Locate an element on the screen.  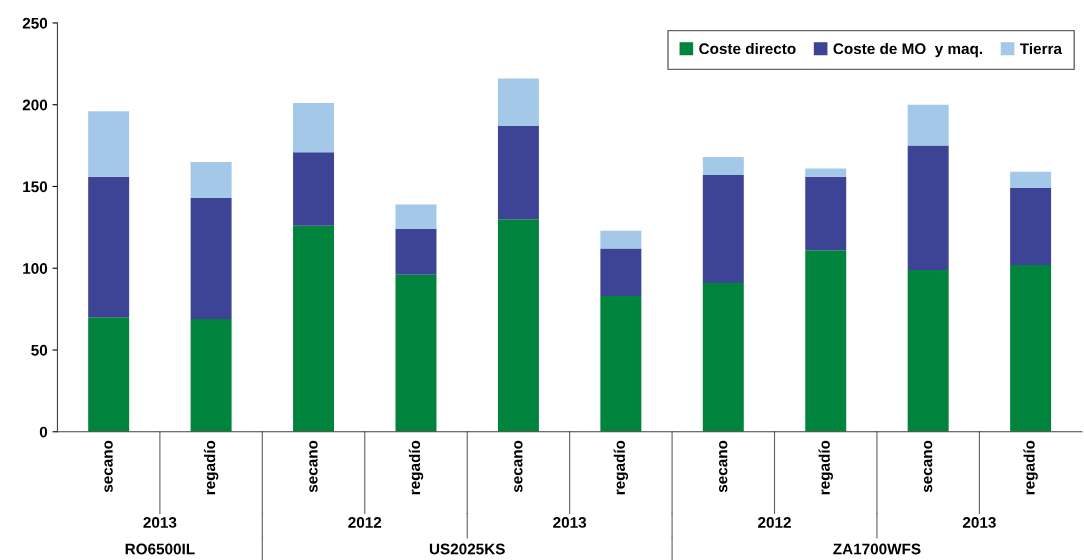
legend-label: Tierra is located at coordinates (1041, 48).